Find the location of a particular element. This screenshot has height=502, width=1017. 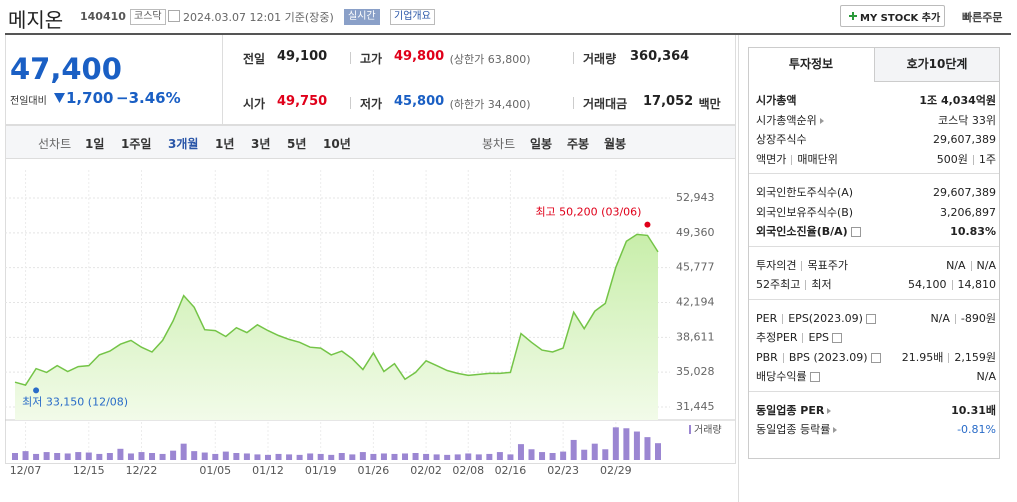

volume-legend: 거래량 is located at coordinates (708, 430).